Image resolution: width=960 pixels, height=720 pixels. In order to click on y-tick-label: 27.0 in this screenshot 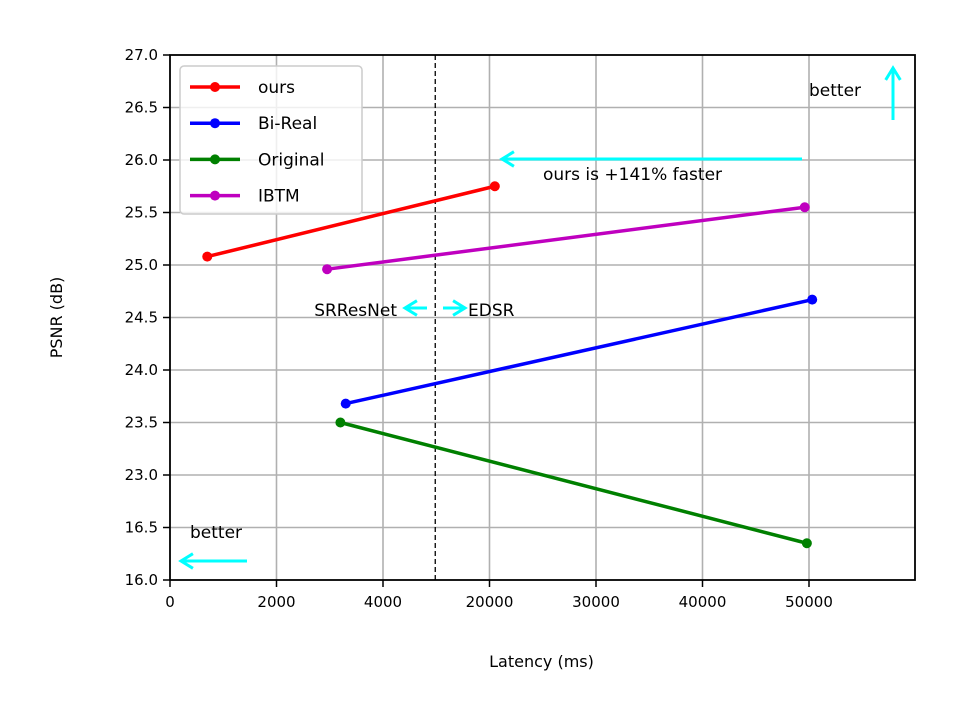, I will do `click(141, 55)`.